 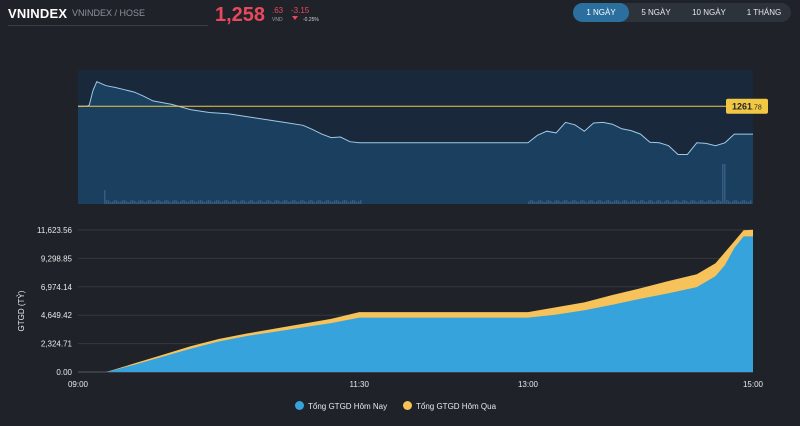 What do you see at coordinates (407, 406) in the screenshot?
I see `legend-dot-yesterday` at bounding box center [407, 406].